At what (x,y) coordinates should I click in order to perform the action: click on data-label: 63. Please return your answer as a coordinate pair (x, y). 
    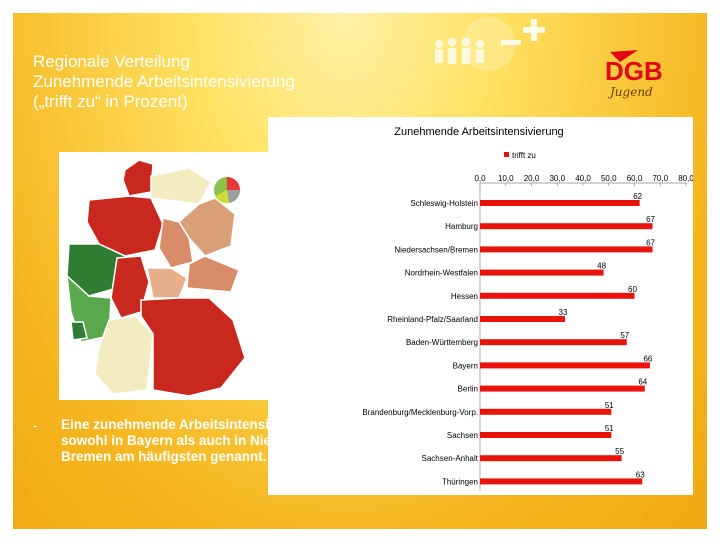
    Looking at the image, I should click on (640, 474).